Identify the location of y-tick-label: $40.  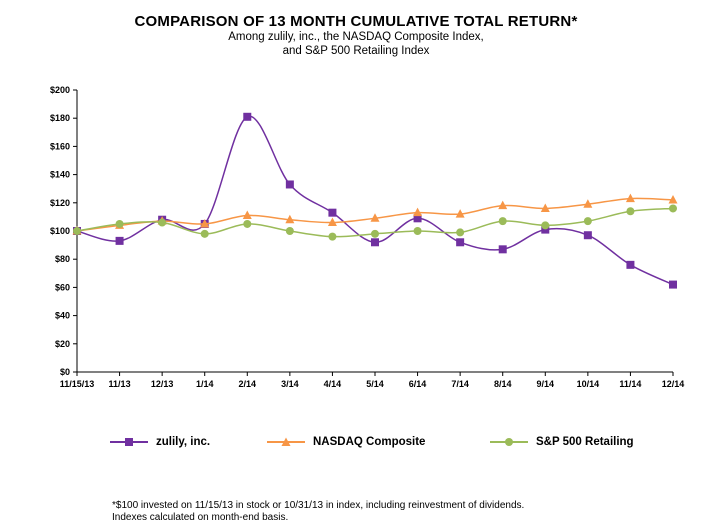
(62, 316).